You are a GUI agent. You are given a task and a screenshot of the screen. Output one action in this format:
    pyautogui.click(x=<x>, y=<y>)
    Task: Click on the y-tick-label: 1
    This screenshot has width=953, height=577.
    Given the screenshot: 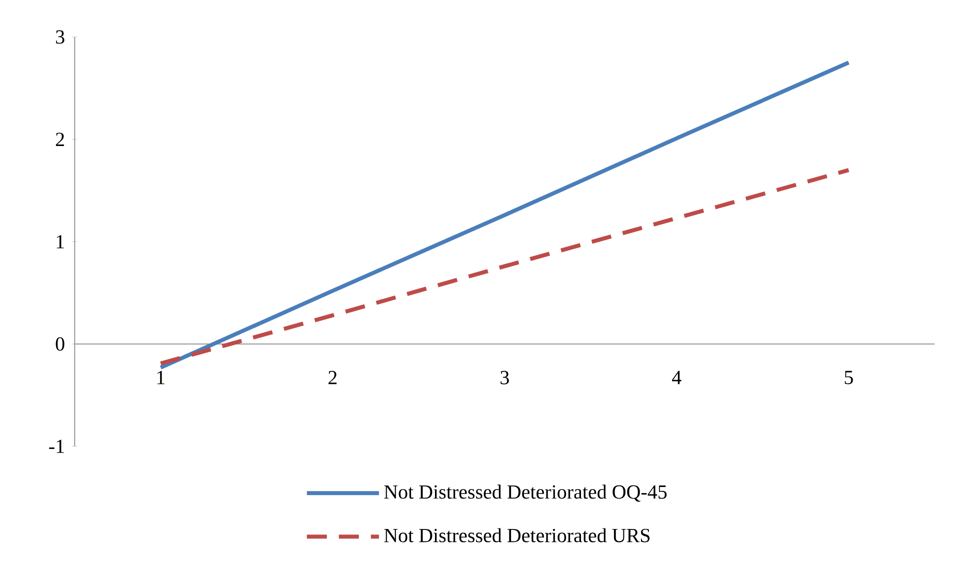 What is the action you would take?
    pyautogui.click(x=60, y=241)
    